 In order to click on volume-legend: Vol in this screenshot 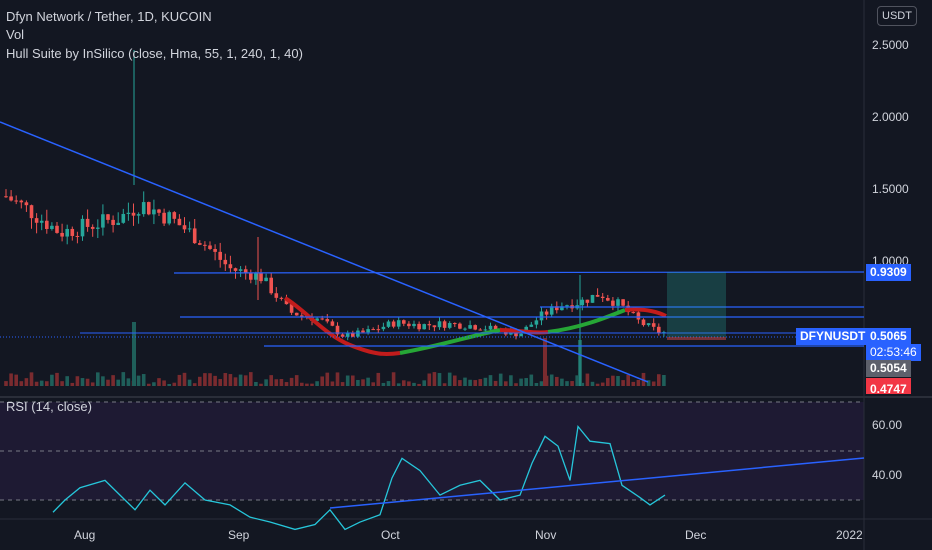, I will do `click(15, 34)`.